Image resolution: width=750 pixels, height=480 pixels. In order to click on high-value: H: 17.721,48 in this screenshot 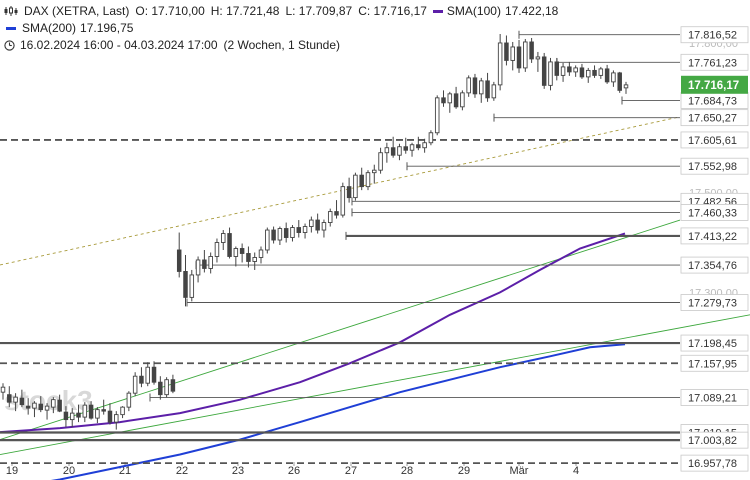, I will do `click(245, 11)`.